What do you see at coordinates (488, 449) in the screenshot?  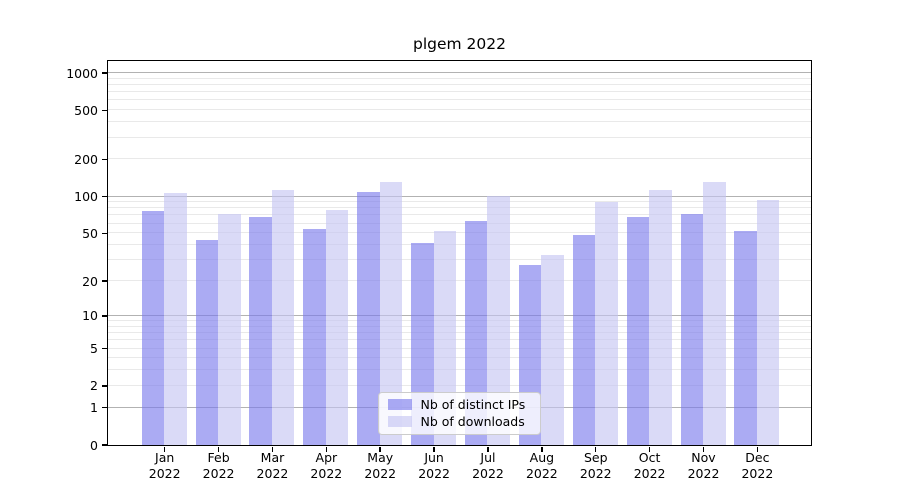 I see `x-tick-jul` at bounding box center [488, 449].